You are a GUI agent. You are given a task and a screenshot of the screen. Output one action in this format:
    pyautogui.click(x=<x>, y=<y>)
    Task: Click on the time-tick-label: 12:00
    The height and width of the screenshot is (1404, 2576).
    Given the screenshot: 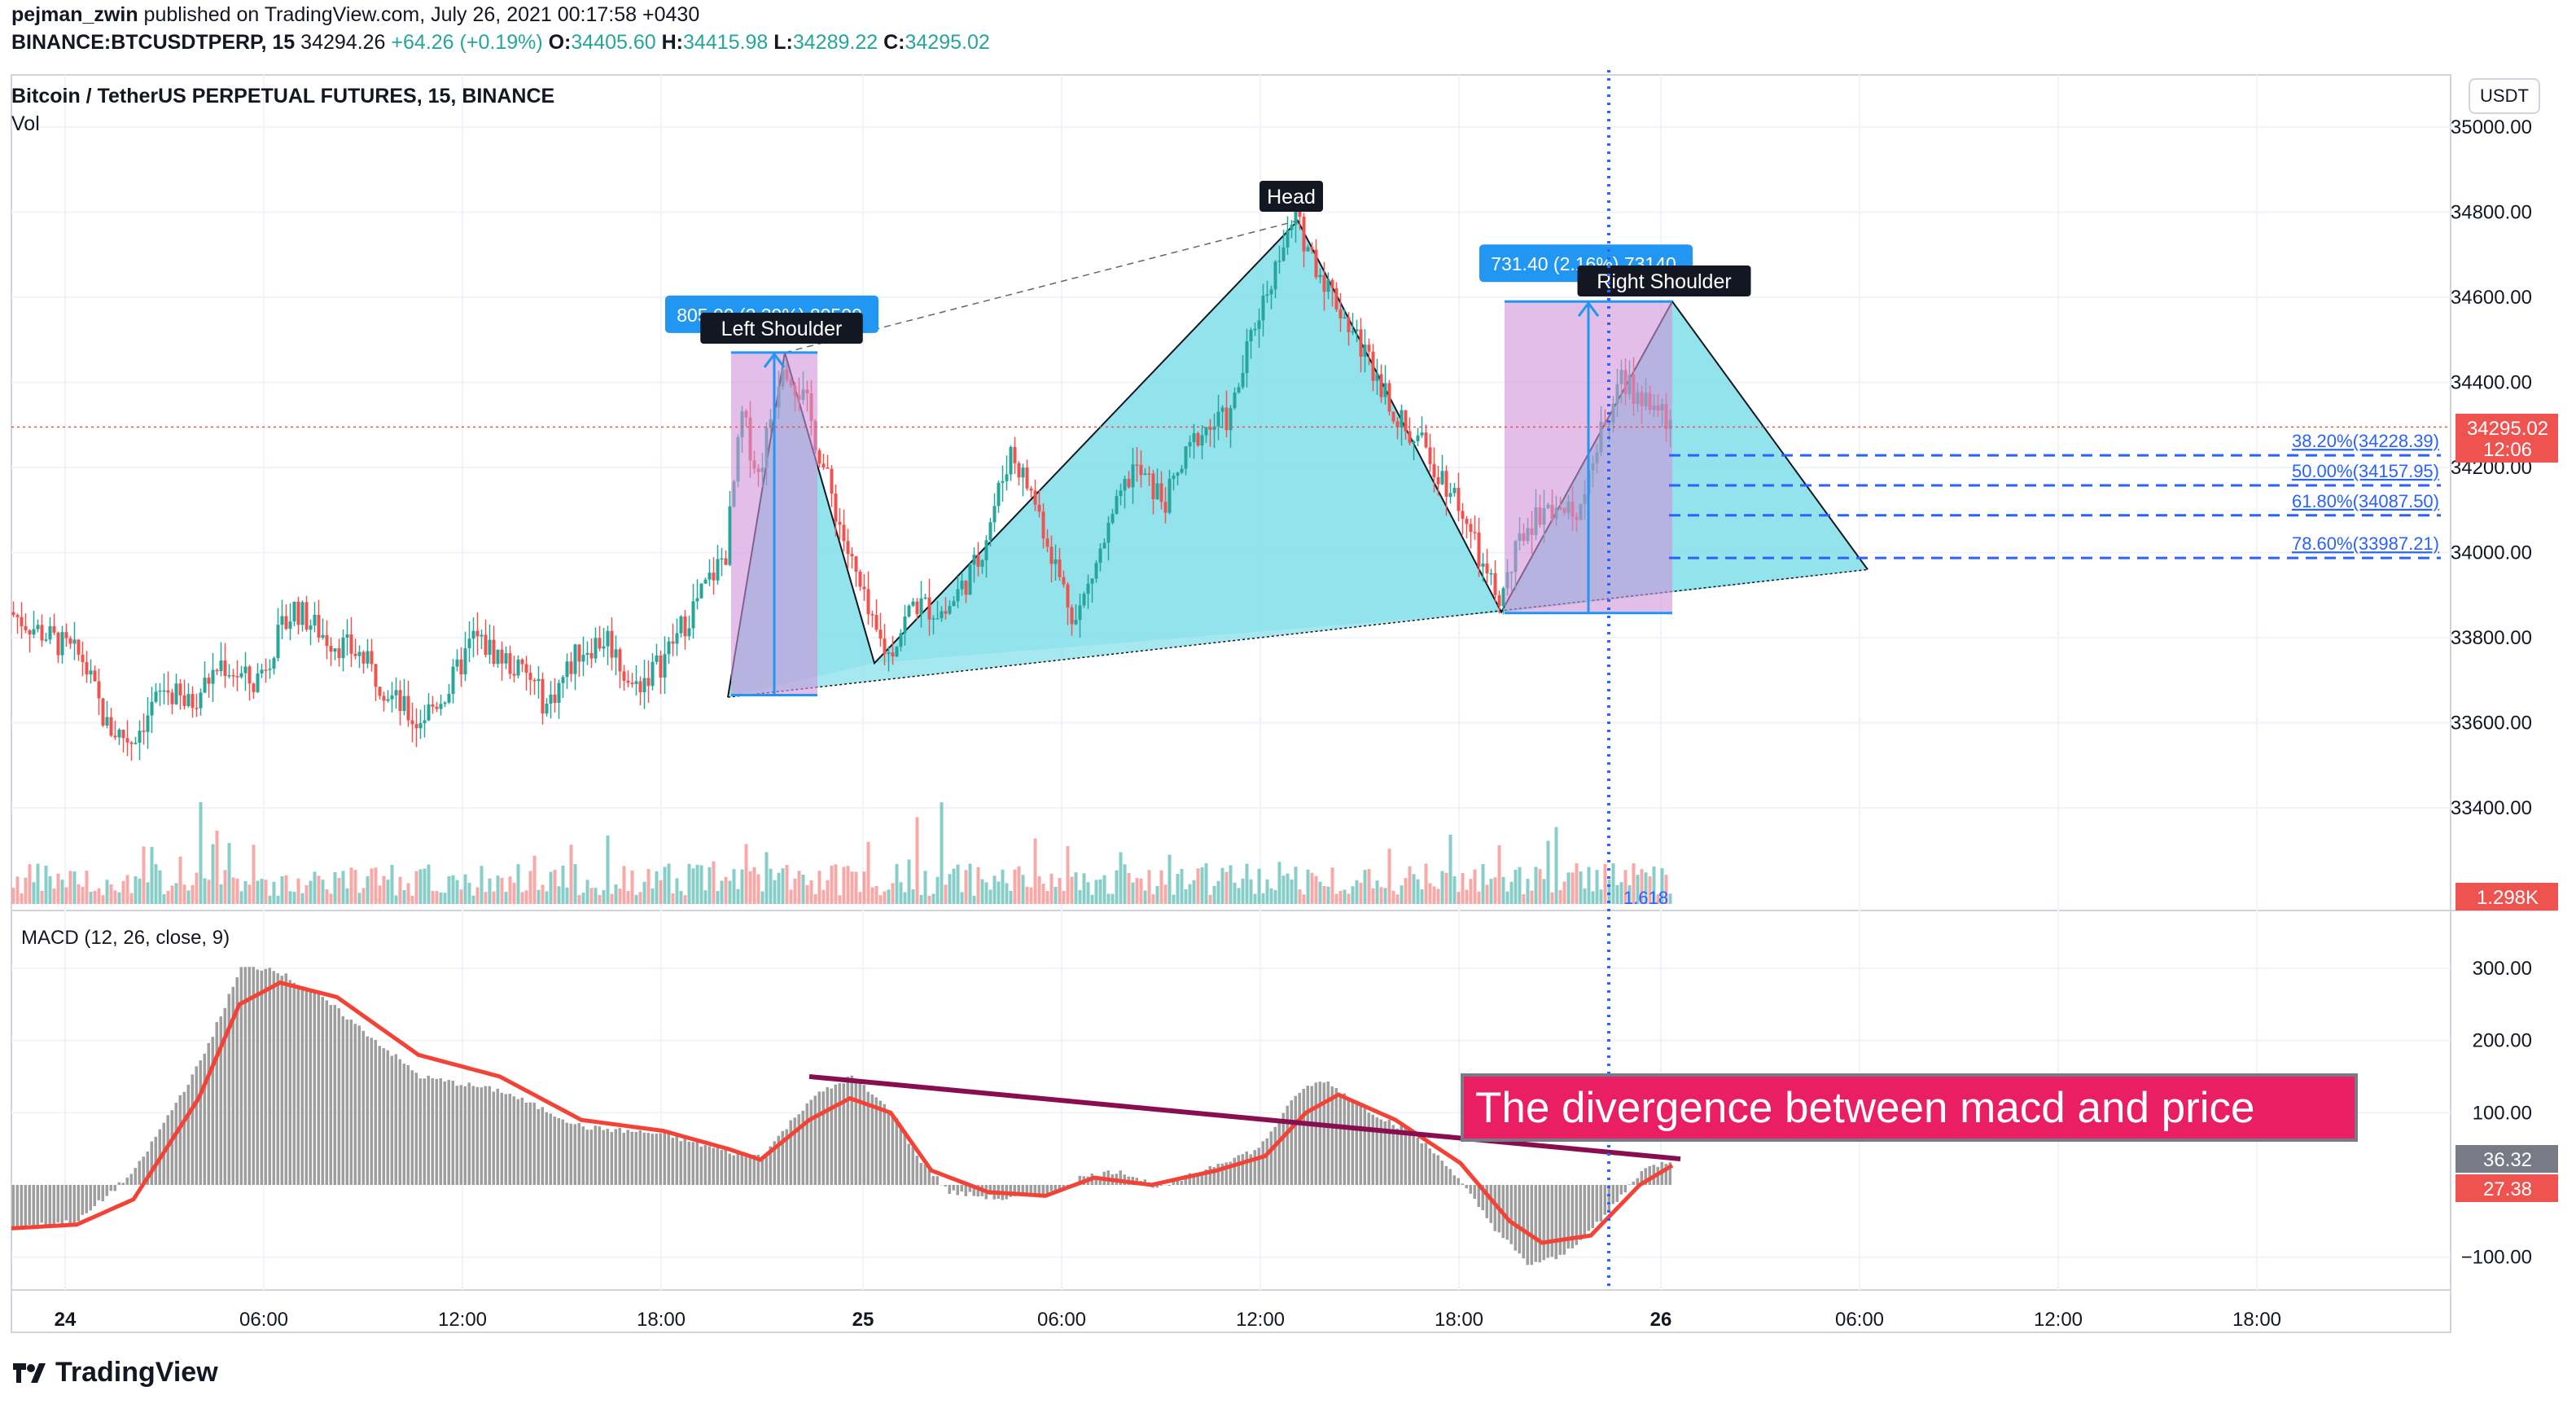 What is the action you would take?
    pyautogui.click(x=462, y=1320)
    